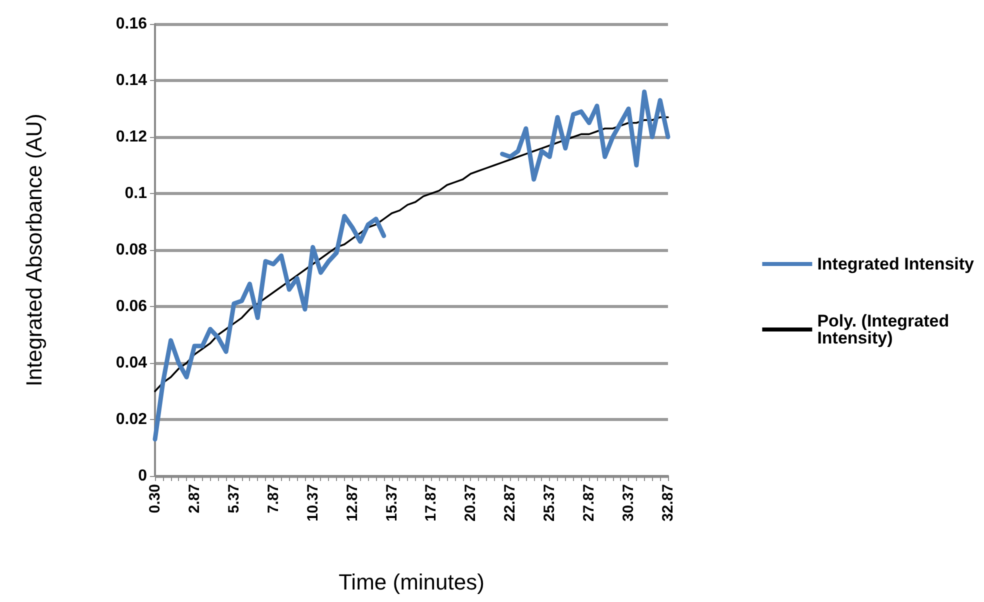 This screenshot has height=602, width=984. I want to click on y-tick-label: 0.12, so click(132, 137).